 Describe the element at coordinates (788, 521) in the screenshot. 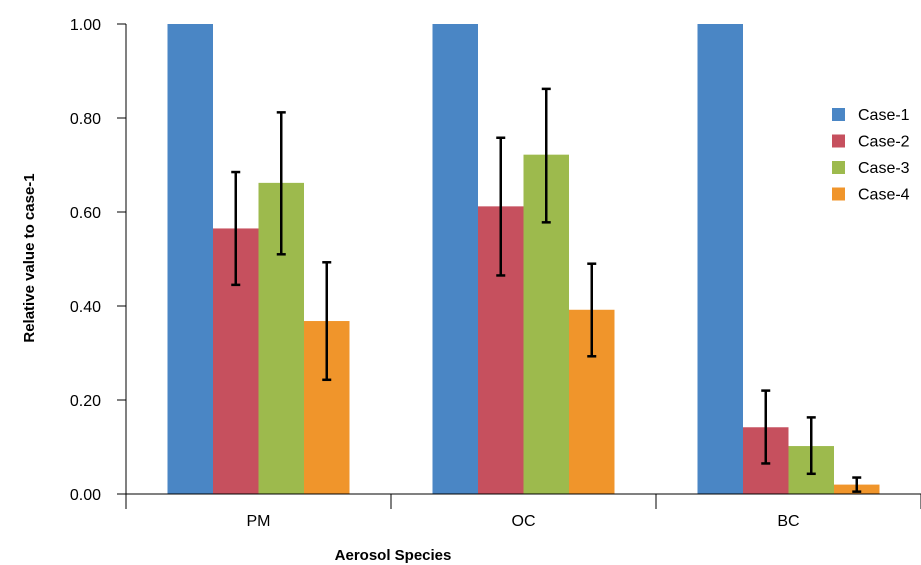

I see `x-tick-label: BC` at that location.